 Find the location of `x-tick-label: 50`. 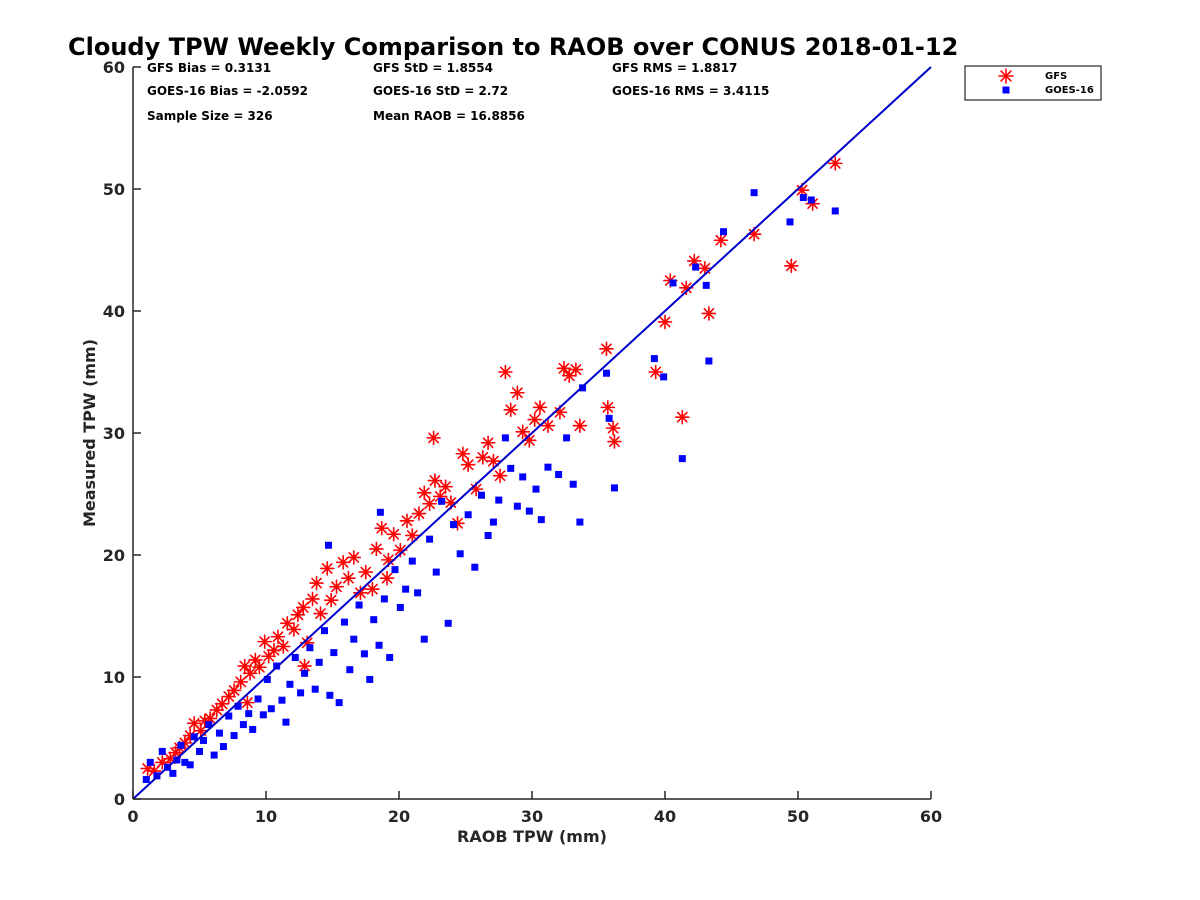

x-tick-label: 50 is located at coordinates (798, 816).